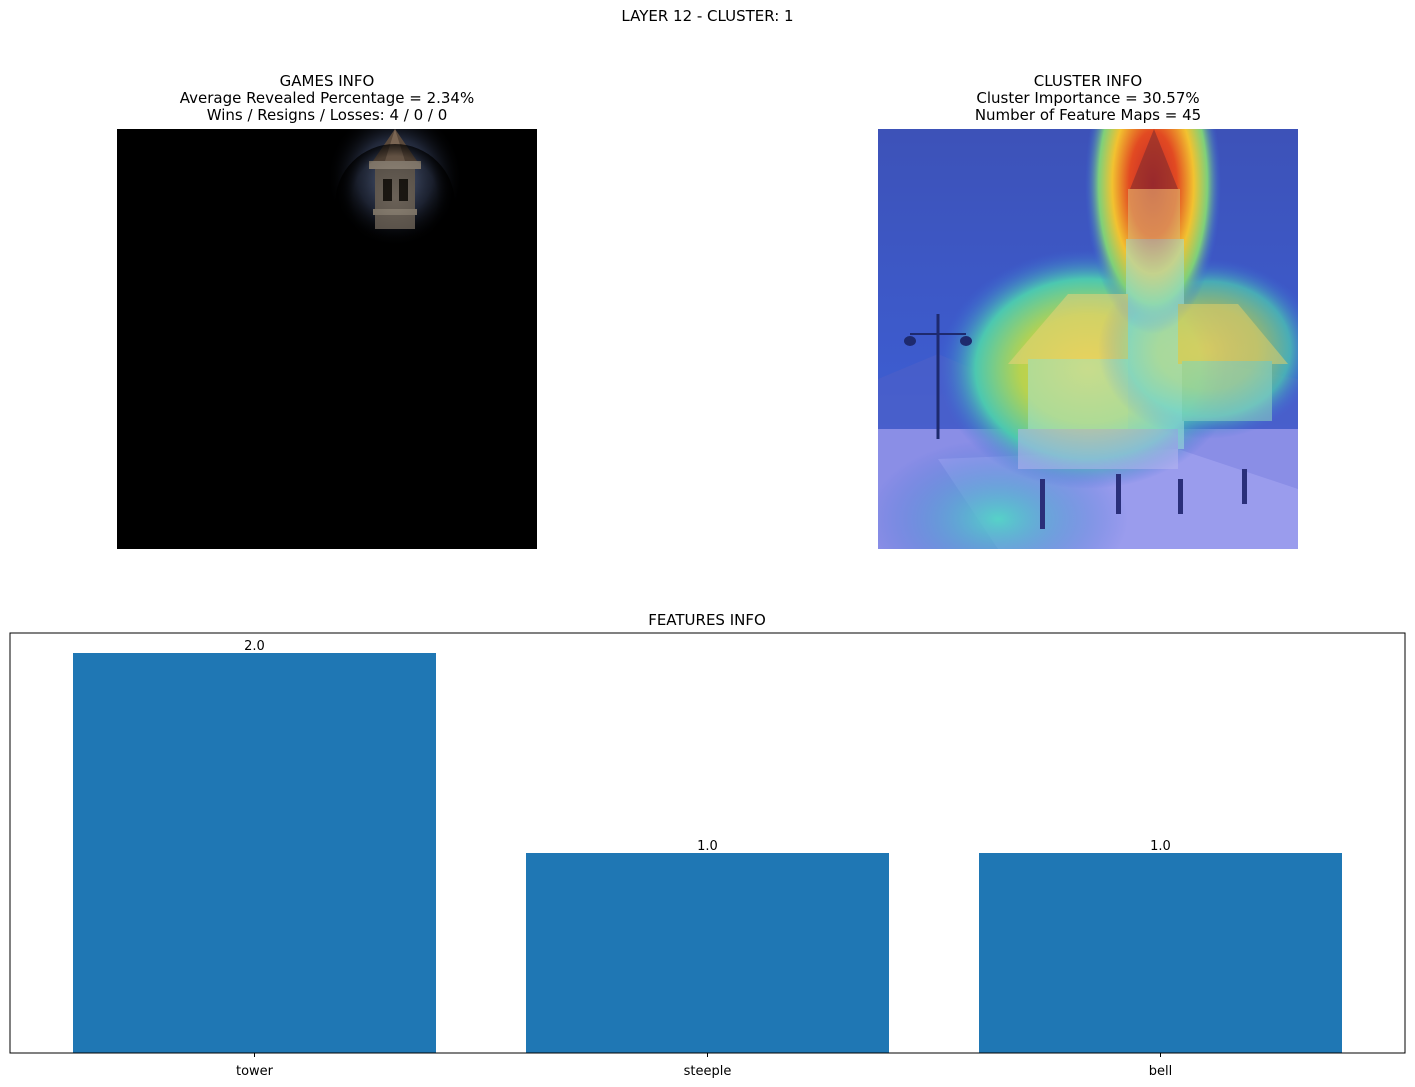 This screenshot has width=1415, height=1087. What do you see at coordinates (327, 339) in the screenshot?
I see `revealed-image` at bounding box center [327, 339].